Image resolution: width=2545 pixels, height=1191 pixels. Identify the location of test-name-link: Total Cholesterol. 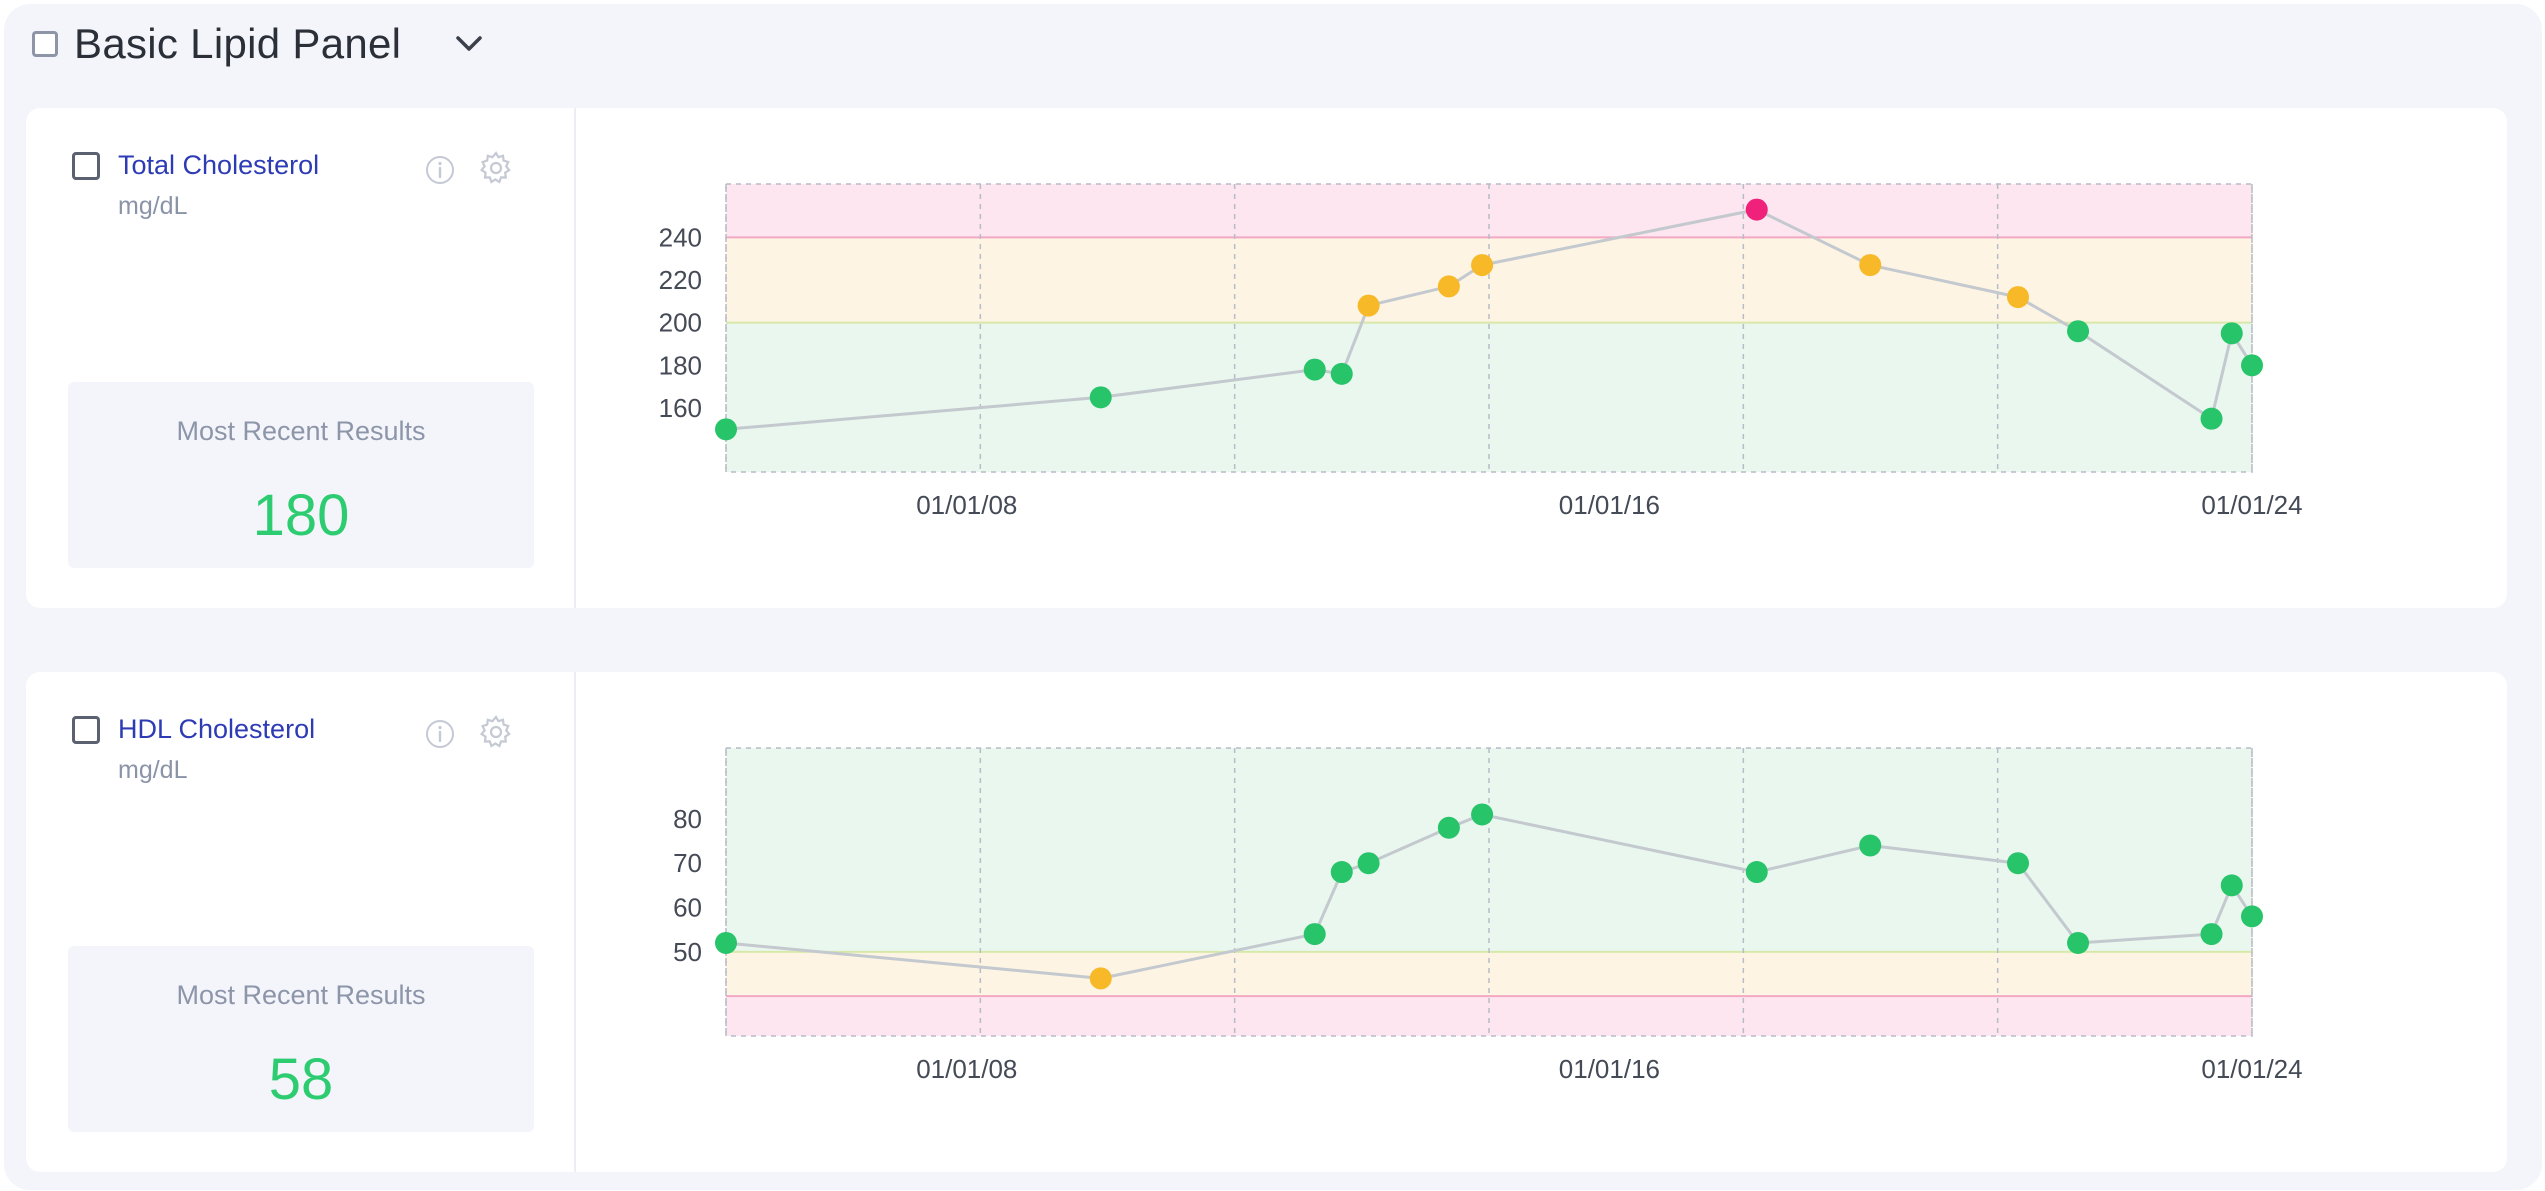
(219, 165).